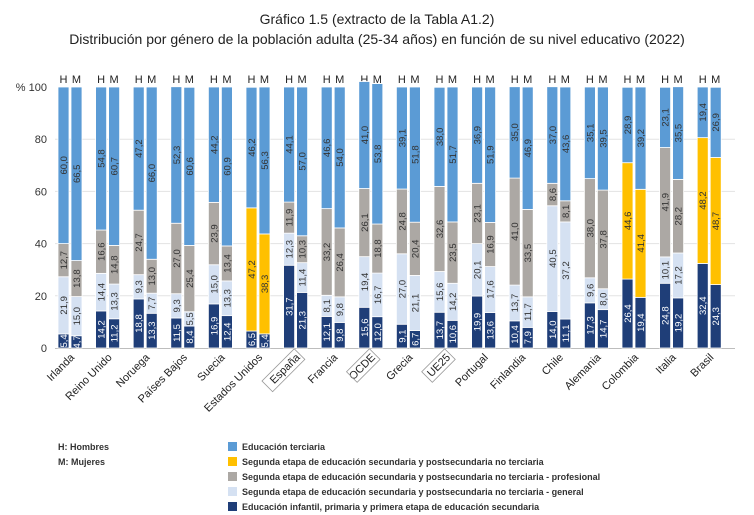 The height and width of the screenshot is (515, 754). Describe the element at coordinates (702, 366) in the screenshot. I see `category-label: Brasil` at that location.